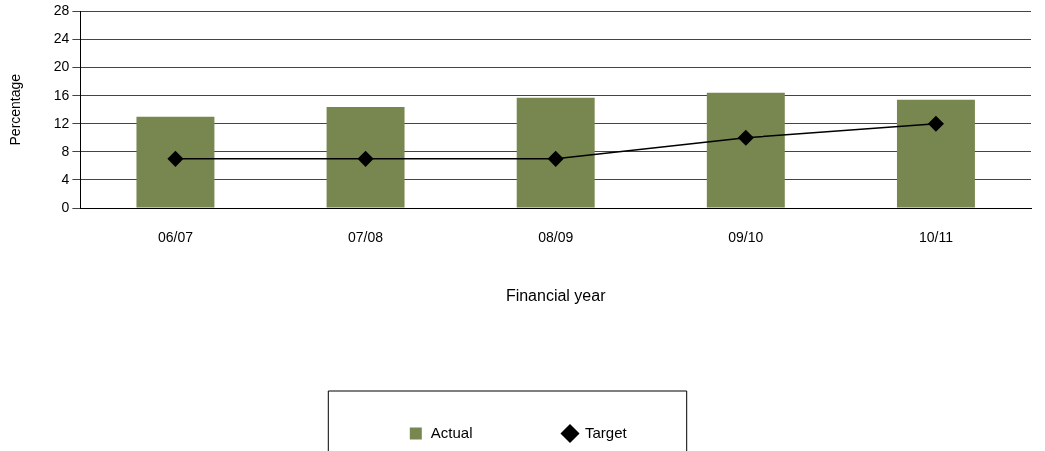 The width and height of the screenshot is (1045, 451). What do you see at coordinates (65, 178) in the screenshot?
I see `y-tick-label: 4` at bounding box center [65, 178].